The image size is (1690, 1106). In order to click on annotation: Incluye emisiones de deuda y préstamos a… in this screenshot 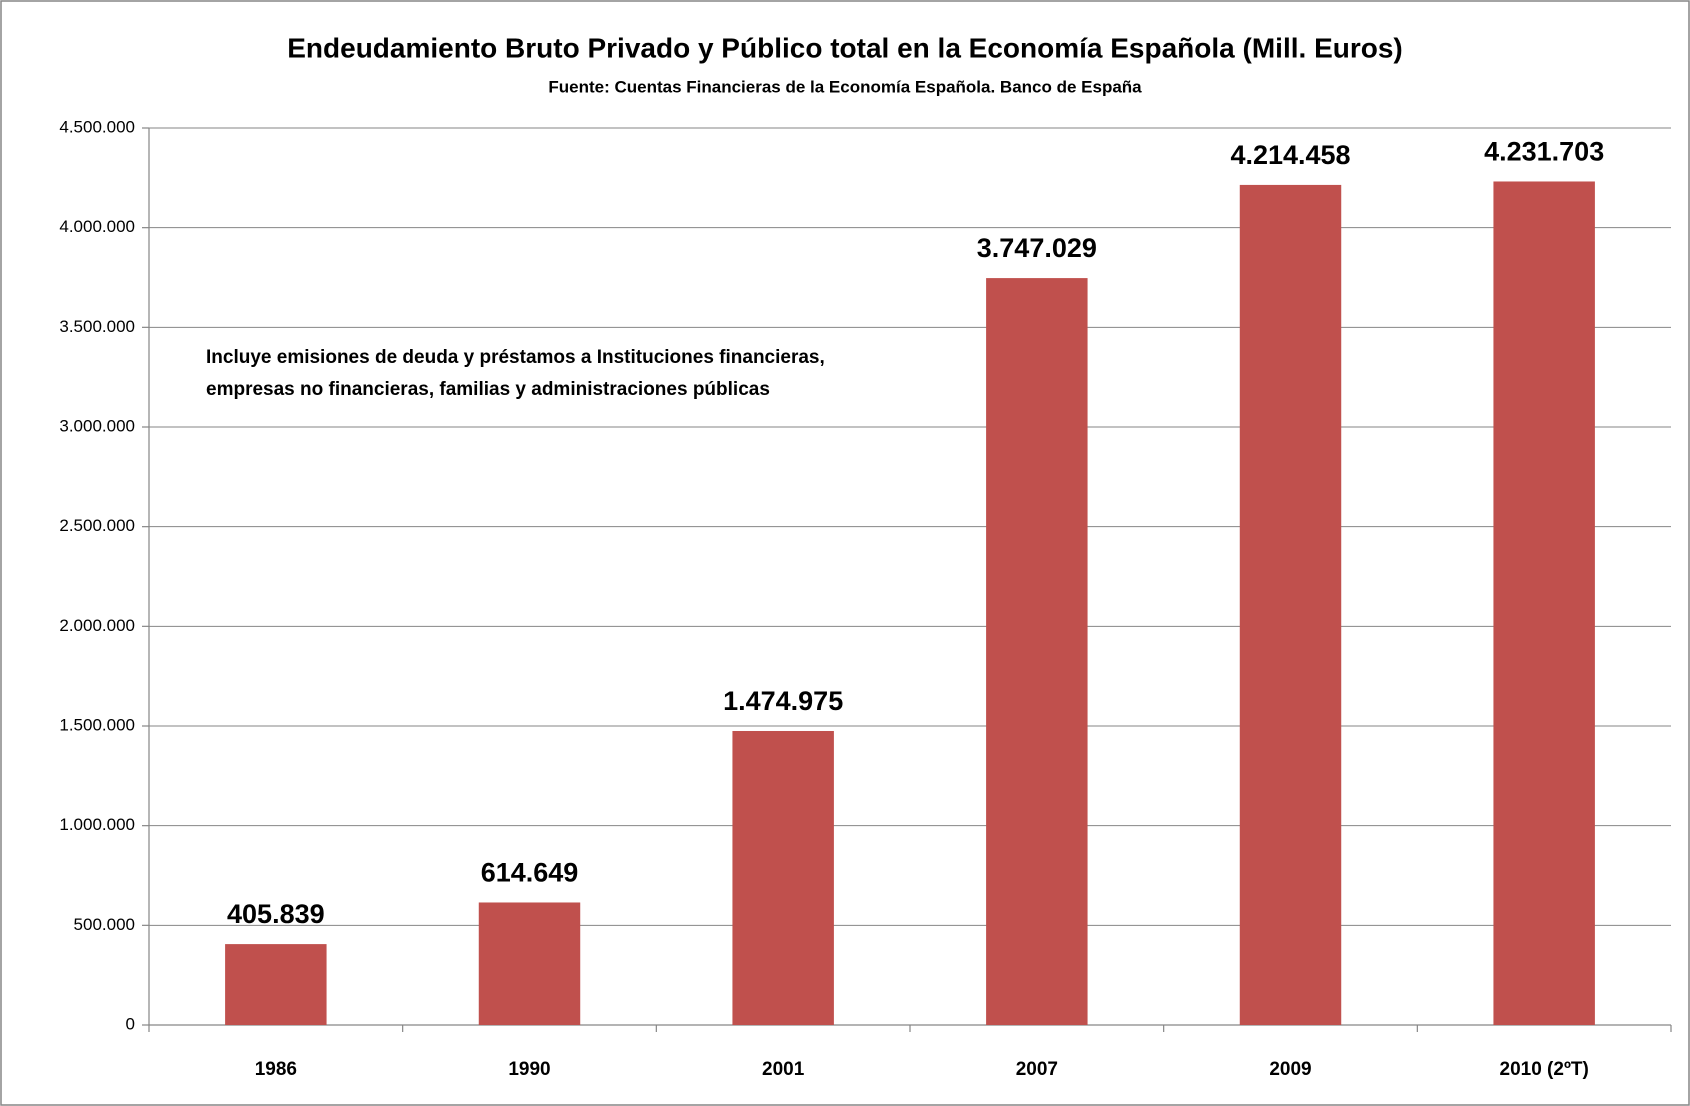, I will do `click(515, 357)`.